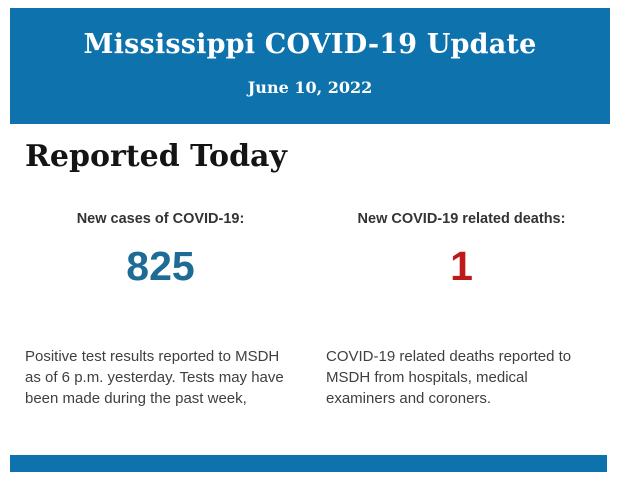 This screenshot has height=483, width=620. I want to click on new-deaths-label: New COVID-19 related deaths:, so click(461, 219).